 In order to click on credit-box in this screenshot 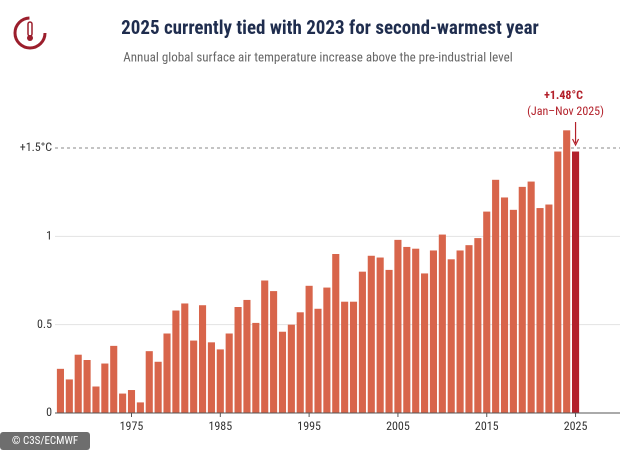, I will do `click(45, 441)`.